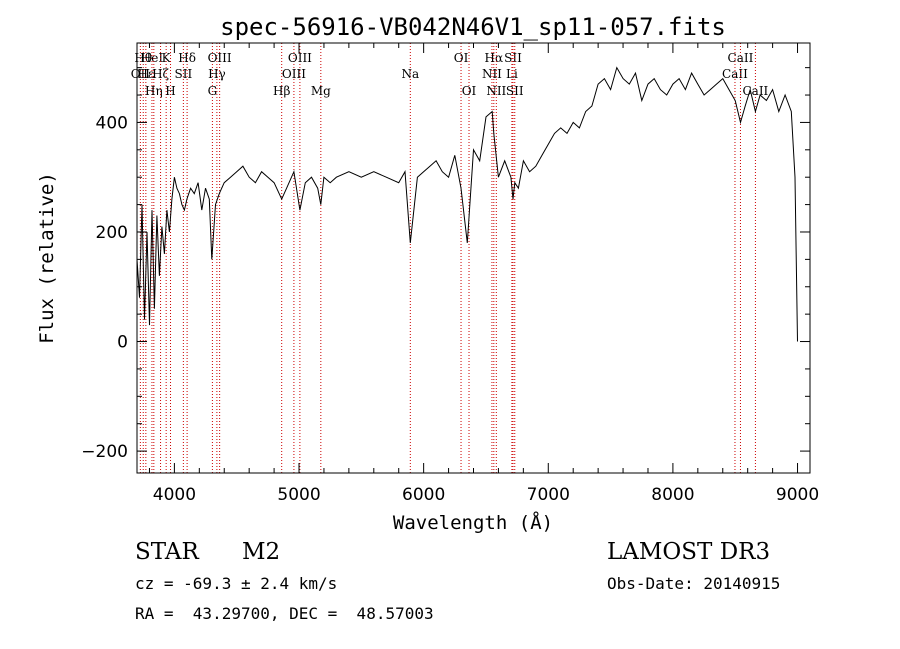  Describe the element at coordinates (797, 495) in the screenshot. I see `x-tick-label: 9000` at that location.